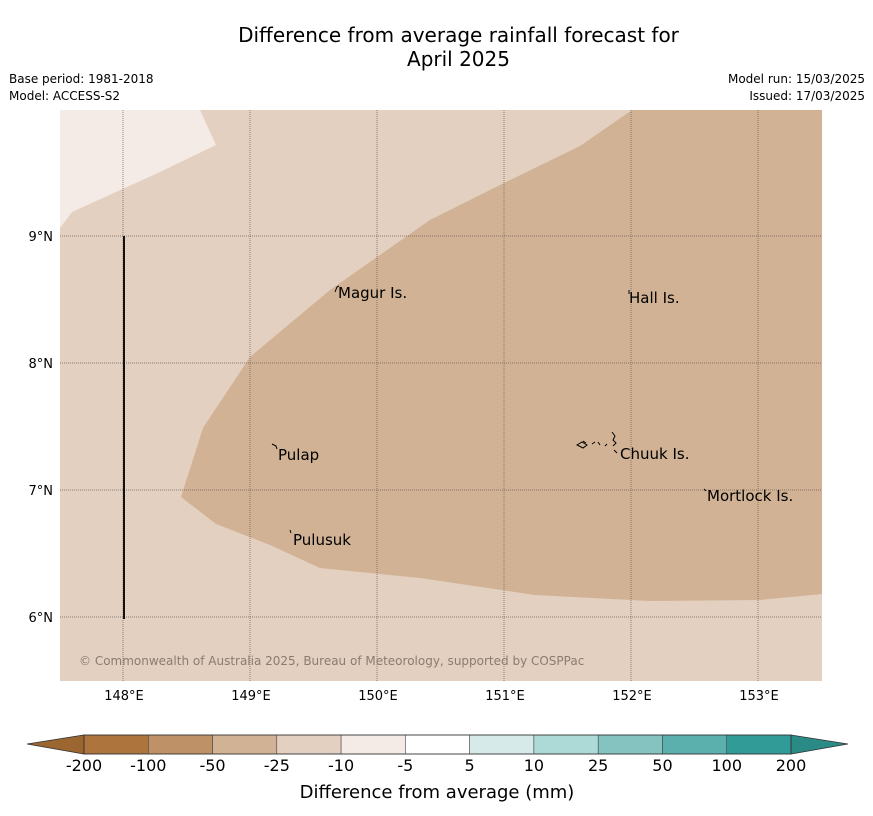 Image resolution: width=873 pixels, height=816 pixels. Describe the element at coordinates (341, 765) in the screenshot. I see `colorbar-tick-label: -10` at that location.